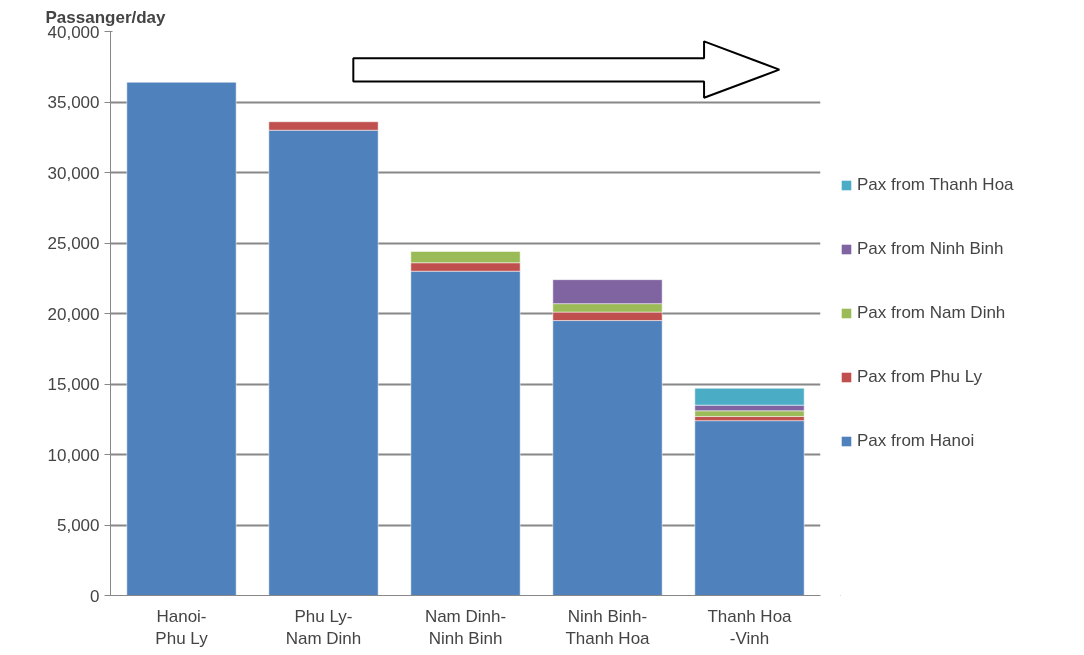 The height and width of the screenshot is (655, 1084). Describe the element at coordinates (73, 455) in the screenshot. I see `y-tick-label: 10,000` at that location.